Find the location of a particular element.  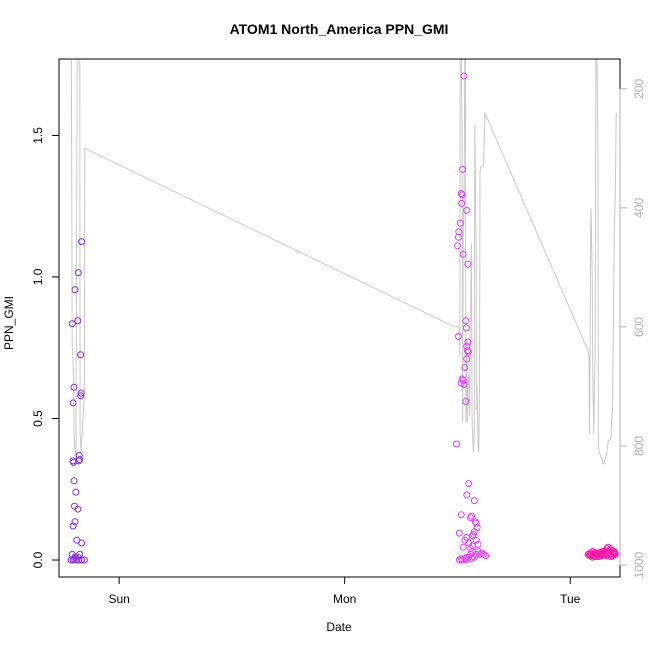

secondary-y-axis: 200 400 600 800 1000 is located at coordinates (632, 328).